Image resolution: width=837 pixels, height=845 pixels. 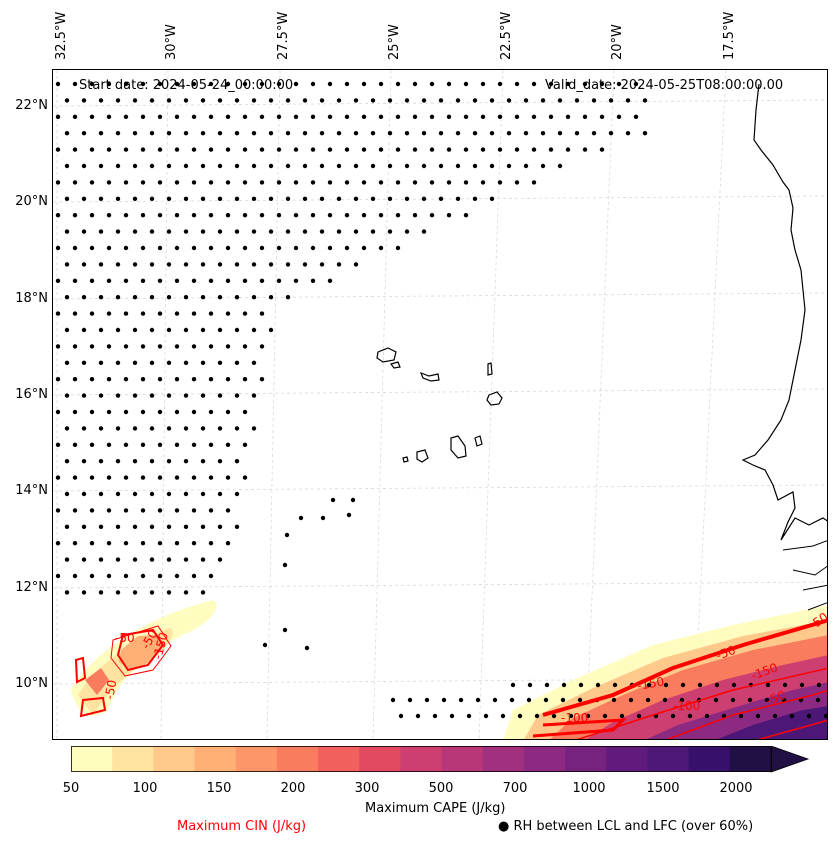 I want to click on cape-colorbar, so click(x=440, y=759).